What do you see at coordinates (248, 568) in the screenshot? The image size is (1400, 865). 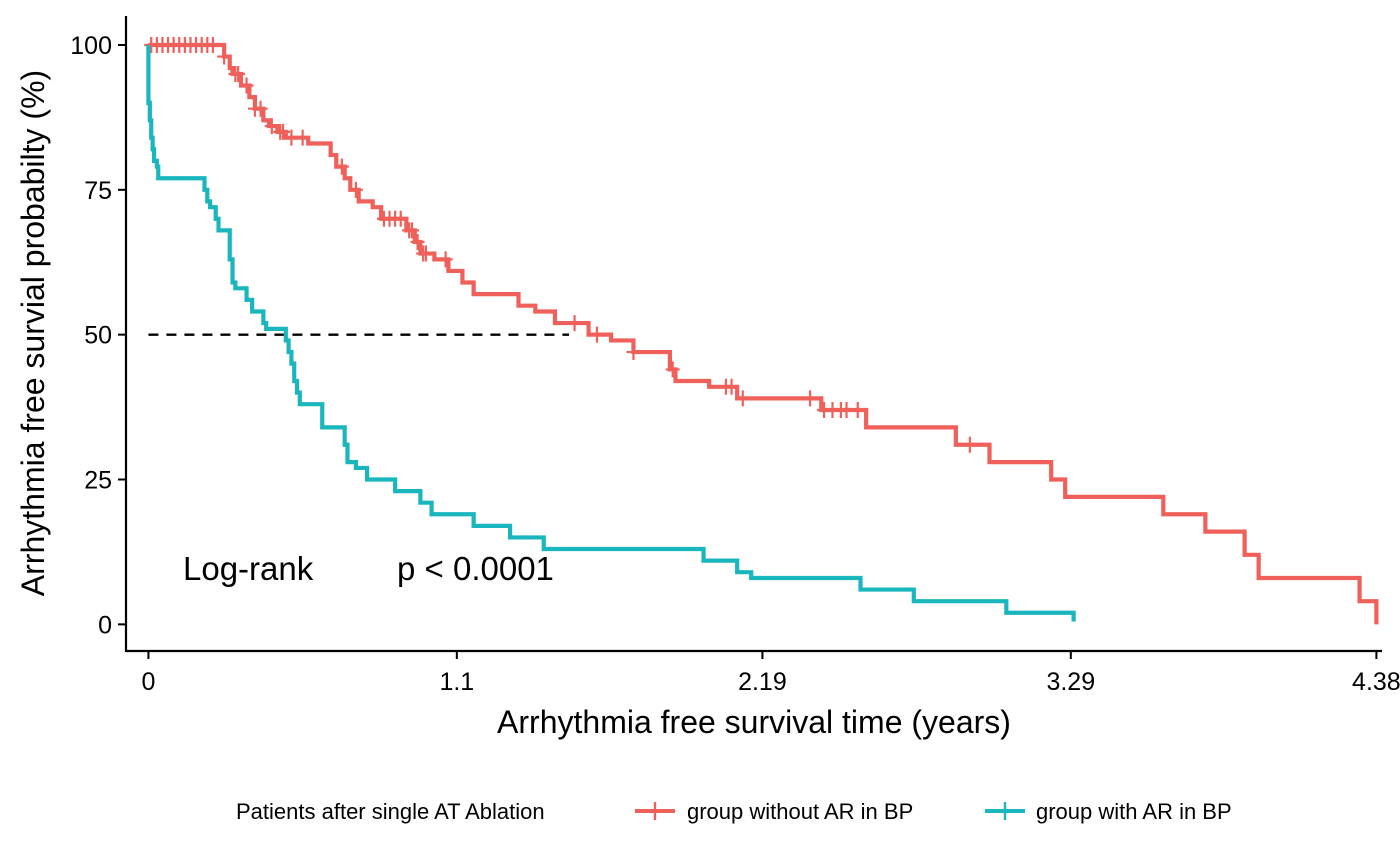 I see `log-rank-label: Log-rank` at bounding box center [248, 568].